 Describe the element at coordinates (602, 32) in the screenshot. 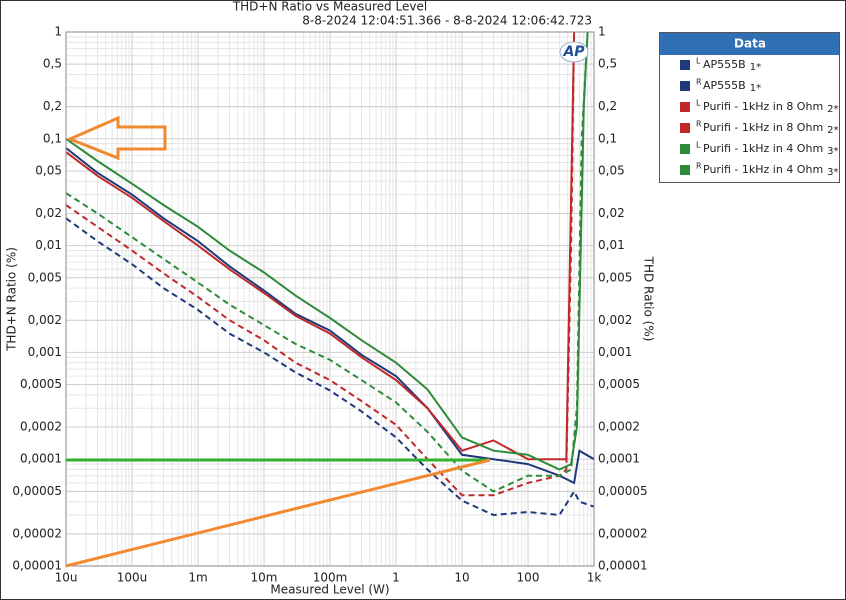

I see `y2-tick-label: 1` at that location.